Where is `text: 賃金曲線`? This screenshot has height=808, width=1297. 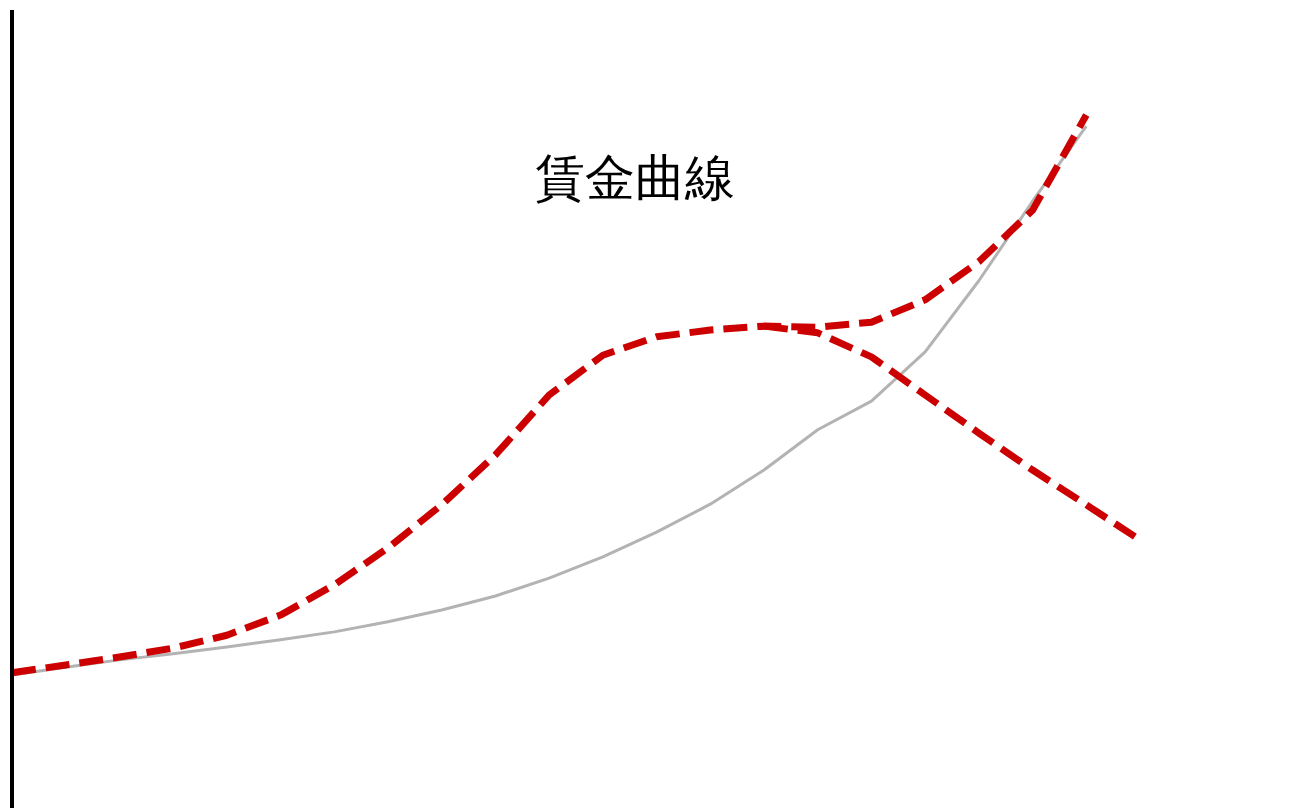 text: 賃金曲線 is located at coordinates (635, 178).